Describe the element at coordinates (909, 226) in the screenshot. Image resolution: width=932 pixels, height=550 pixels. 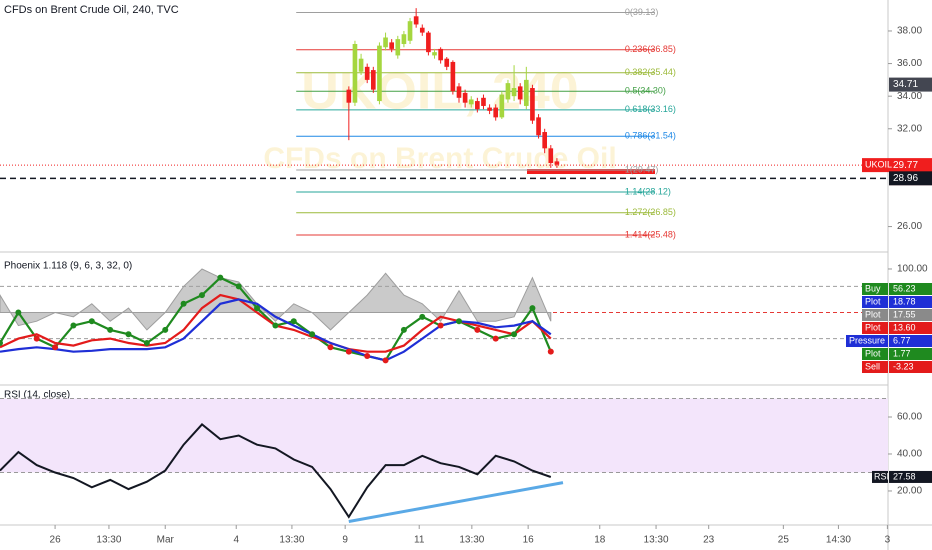
I see `y-tick-label: 26.00` at that location.